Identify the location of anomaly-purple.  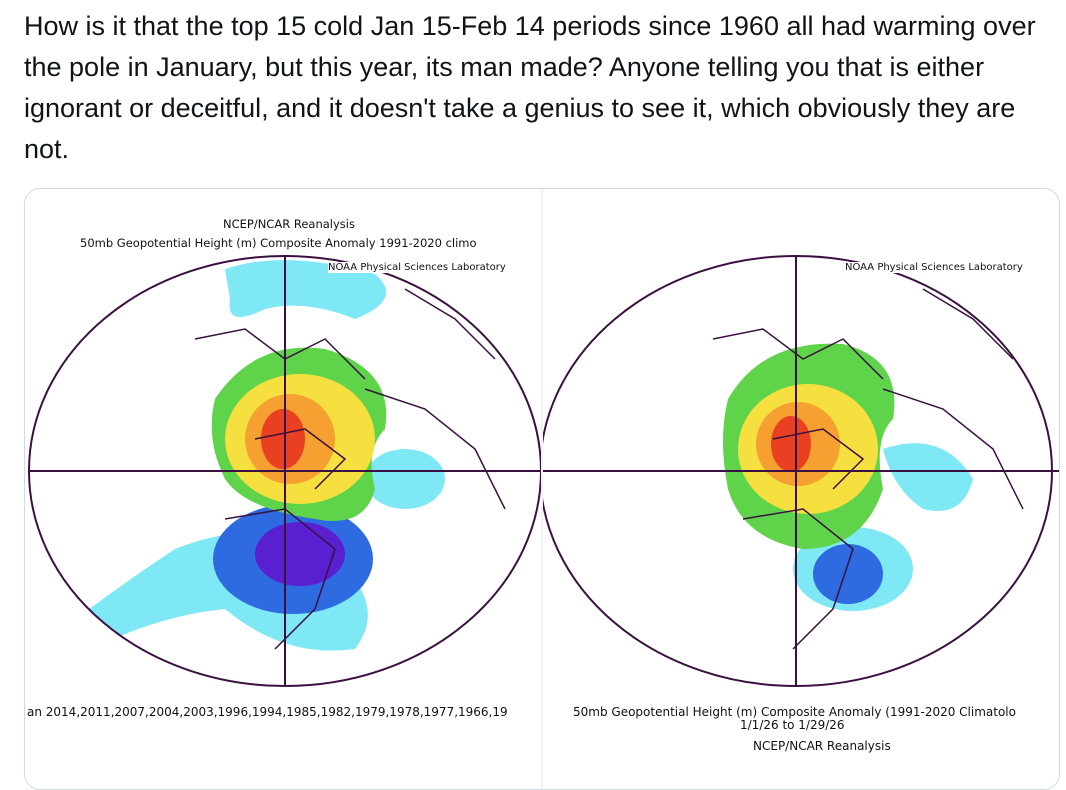
(300, 554).